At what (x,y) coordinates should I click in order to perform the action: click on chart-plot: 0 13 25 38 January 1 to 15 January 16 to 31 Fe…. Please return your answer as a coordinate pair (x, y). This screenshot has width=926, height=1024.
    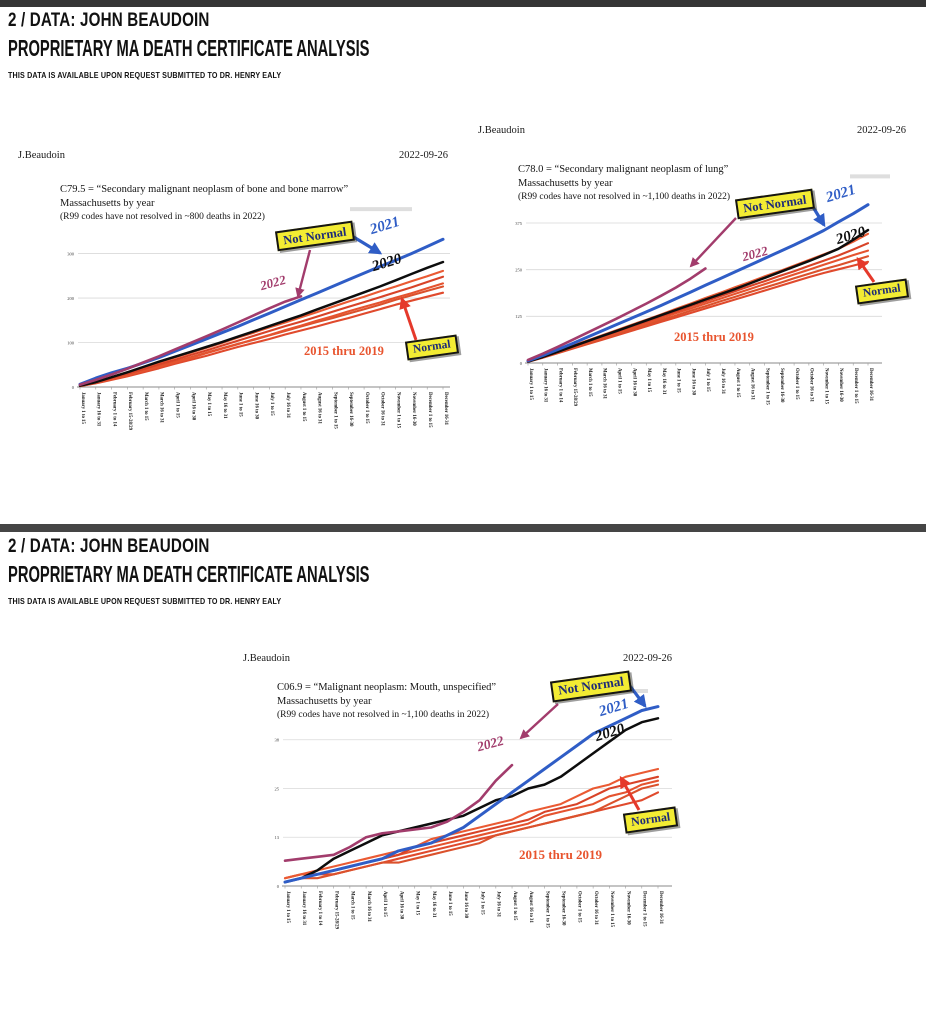
    Looking at the image, I should click on (473, 805).